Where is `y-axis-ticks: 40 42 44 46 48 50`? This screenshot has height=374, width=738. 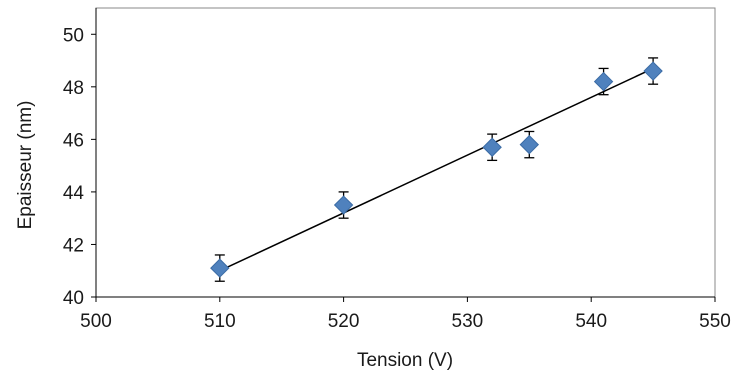 y-axis-ticks: 40 42 44 46 48 50 is located at coordinates (79, 167).